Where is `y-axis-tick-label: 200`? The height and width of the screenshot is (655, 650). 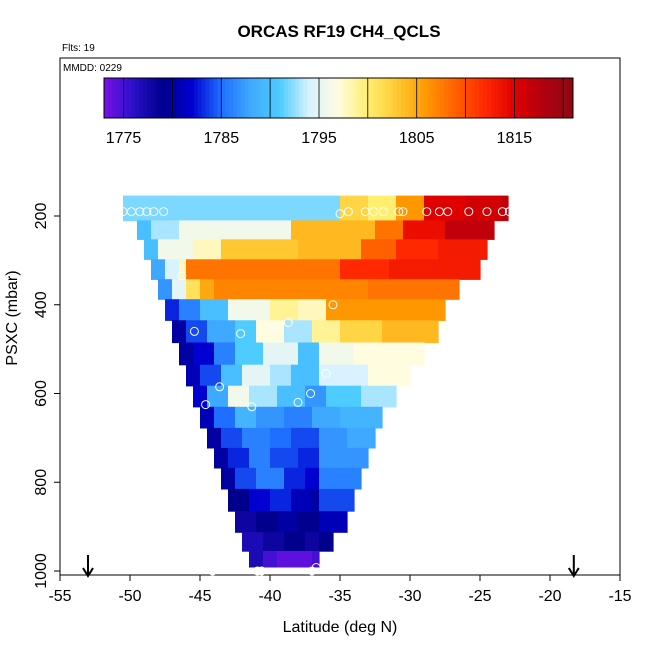 y-axis-tick-label: 200 is located at coordinates (41, 216).